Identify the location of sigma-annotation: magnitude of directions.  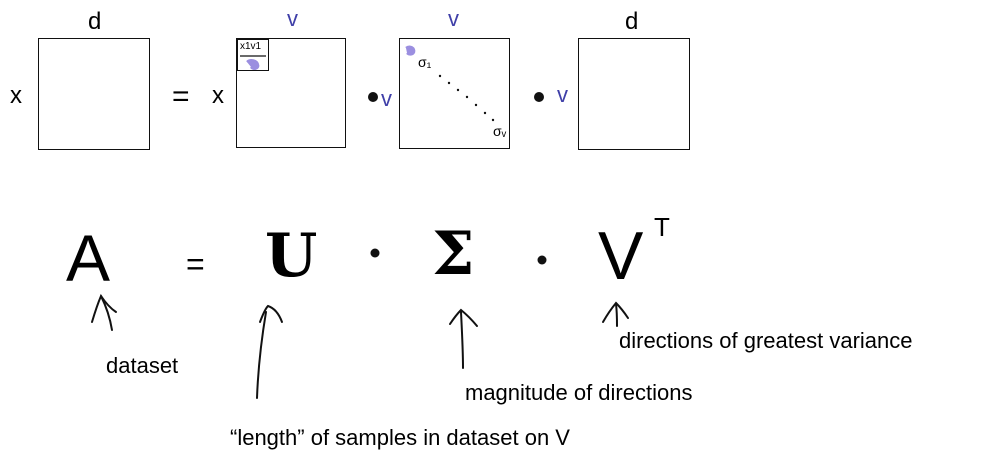
(579, 392).